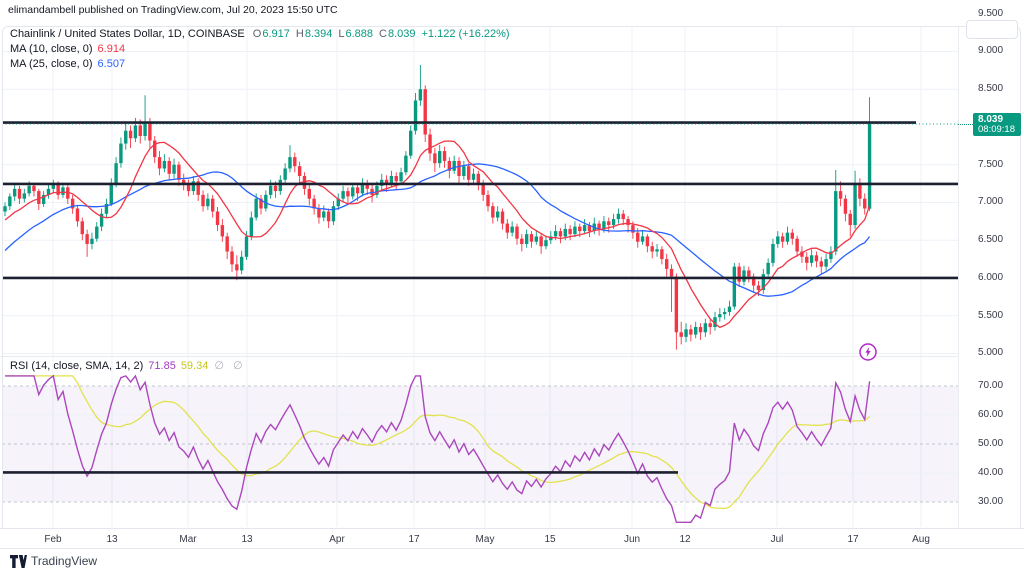 This screenshot has height=573, width=1024. What do you see at coordinates (383, 34) in the screenshot?
I see `ohlc-close-label: C` at bounding box center [383, 34].